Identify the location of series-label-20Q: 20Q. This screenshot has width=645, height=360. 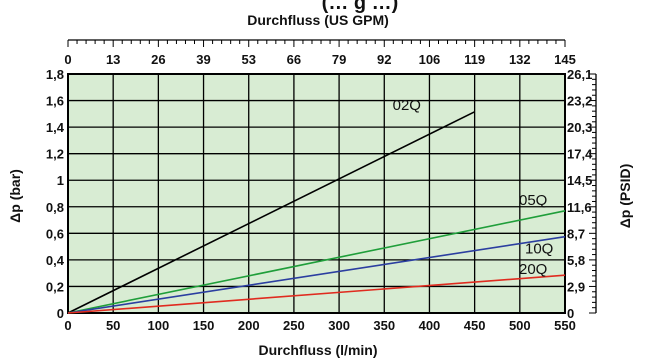
(533, 269).